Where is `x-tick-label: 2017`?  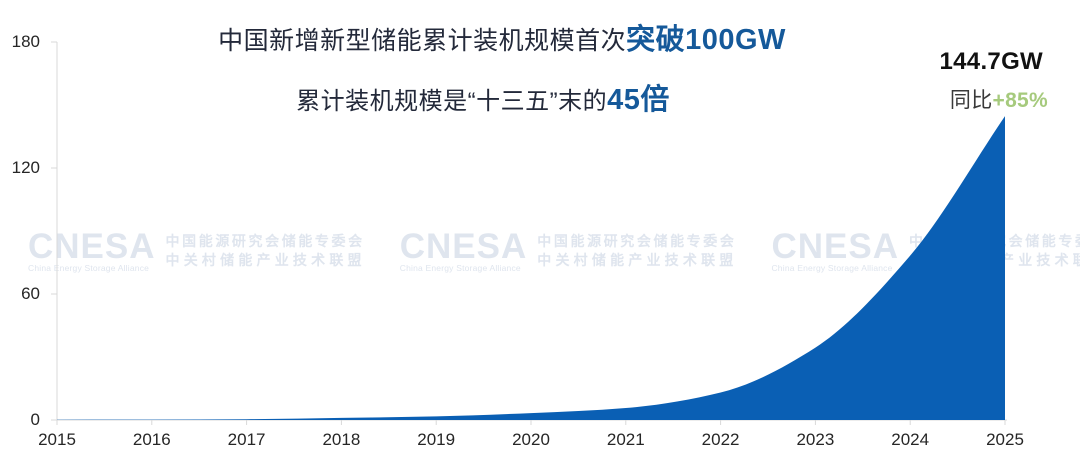
x-tick-label: 2017 is located at coordinates (246, 439).